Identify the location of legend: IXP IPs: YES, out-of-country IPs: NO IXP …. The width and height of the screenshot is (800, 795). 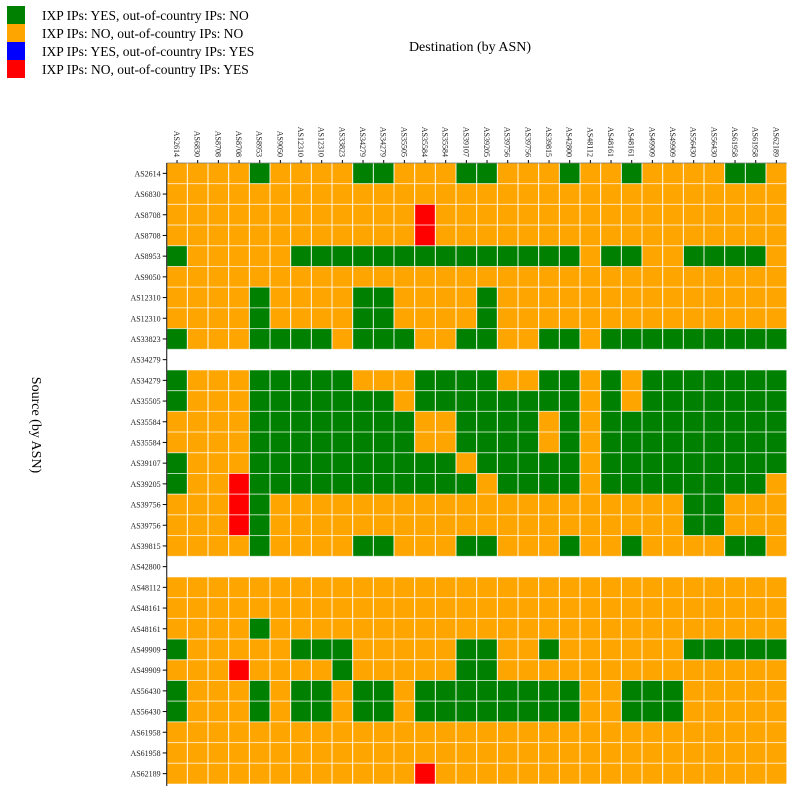
(130, 42).